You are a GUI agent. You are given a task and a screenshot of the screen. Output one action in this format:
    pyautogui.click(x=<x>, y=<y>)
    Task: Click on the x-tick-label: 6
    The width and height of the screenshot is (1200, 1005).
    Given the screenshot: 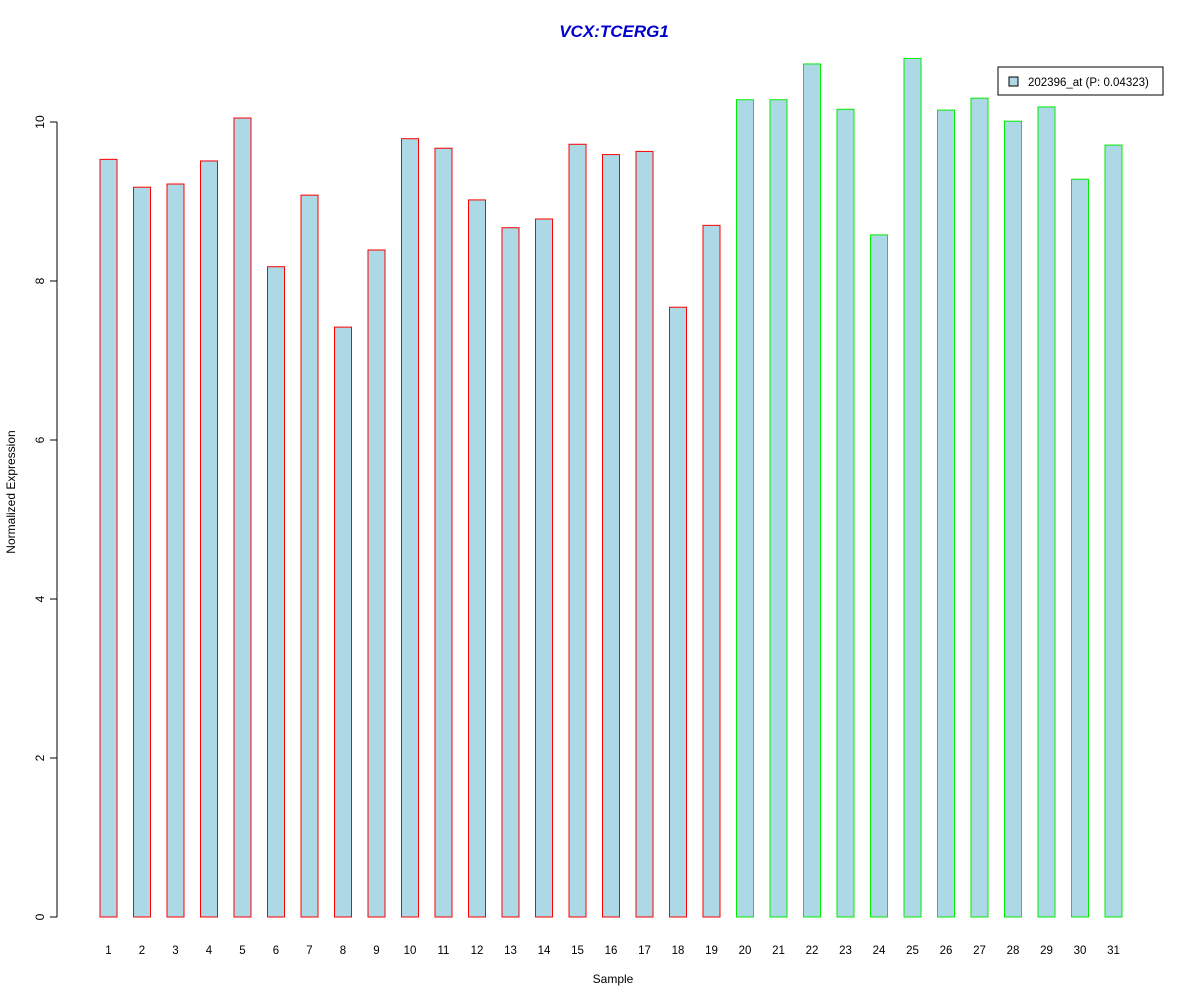 What is the action you would take?
    pyautogui.click(x=276, y=951)
    